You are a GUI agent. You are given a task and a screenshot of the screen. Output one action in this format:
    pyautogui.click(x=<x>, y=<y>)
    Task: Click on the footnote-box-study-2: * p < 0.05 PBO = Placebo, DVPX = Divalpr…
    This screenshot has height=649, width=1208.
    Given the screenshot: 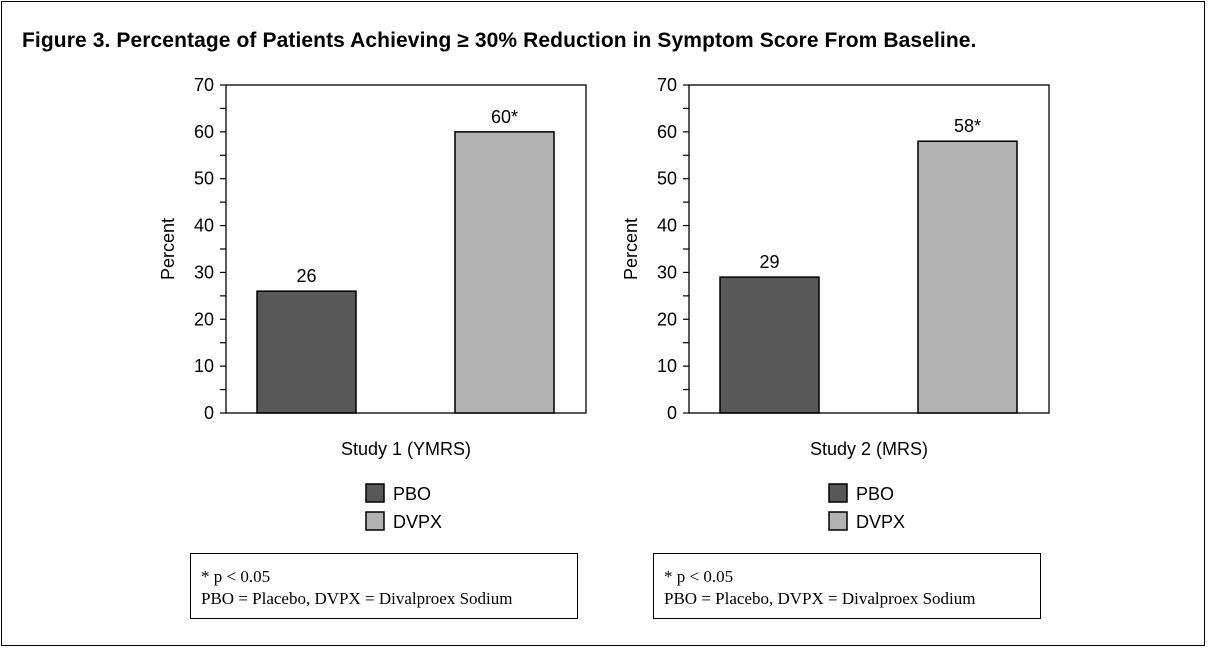 What is the action you would take?
    pyautogui.click(x=847, y=586)
    